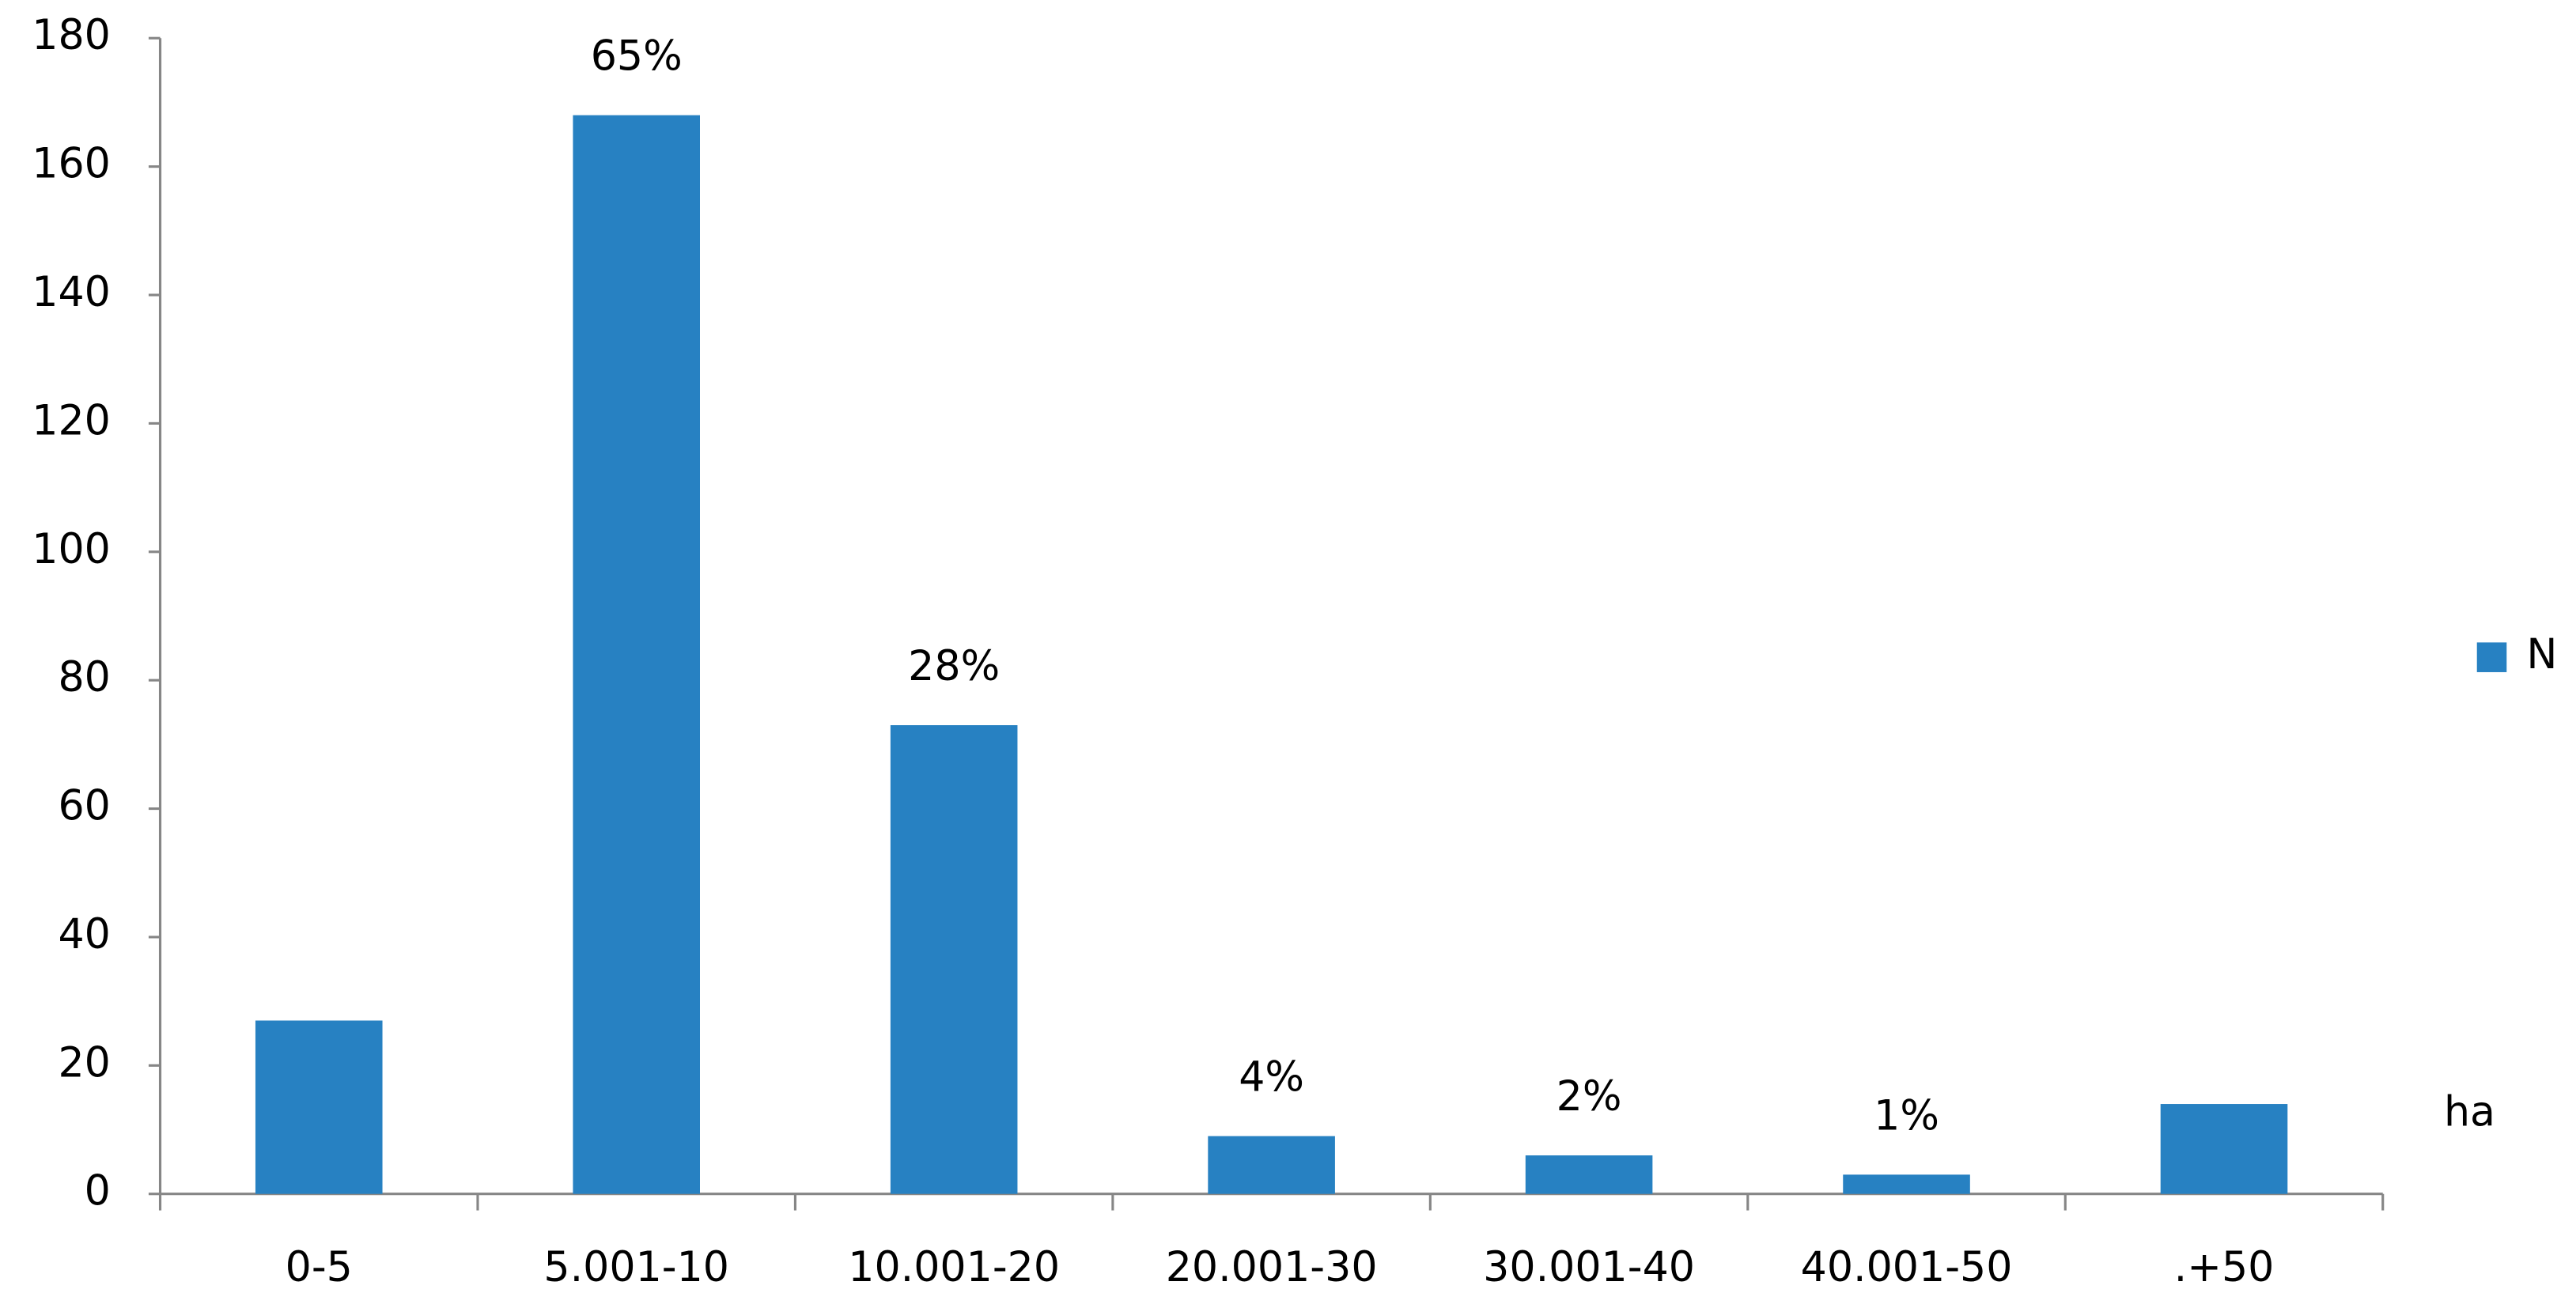  I want to click on share-label: 65%, so click(637, 57).